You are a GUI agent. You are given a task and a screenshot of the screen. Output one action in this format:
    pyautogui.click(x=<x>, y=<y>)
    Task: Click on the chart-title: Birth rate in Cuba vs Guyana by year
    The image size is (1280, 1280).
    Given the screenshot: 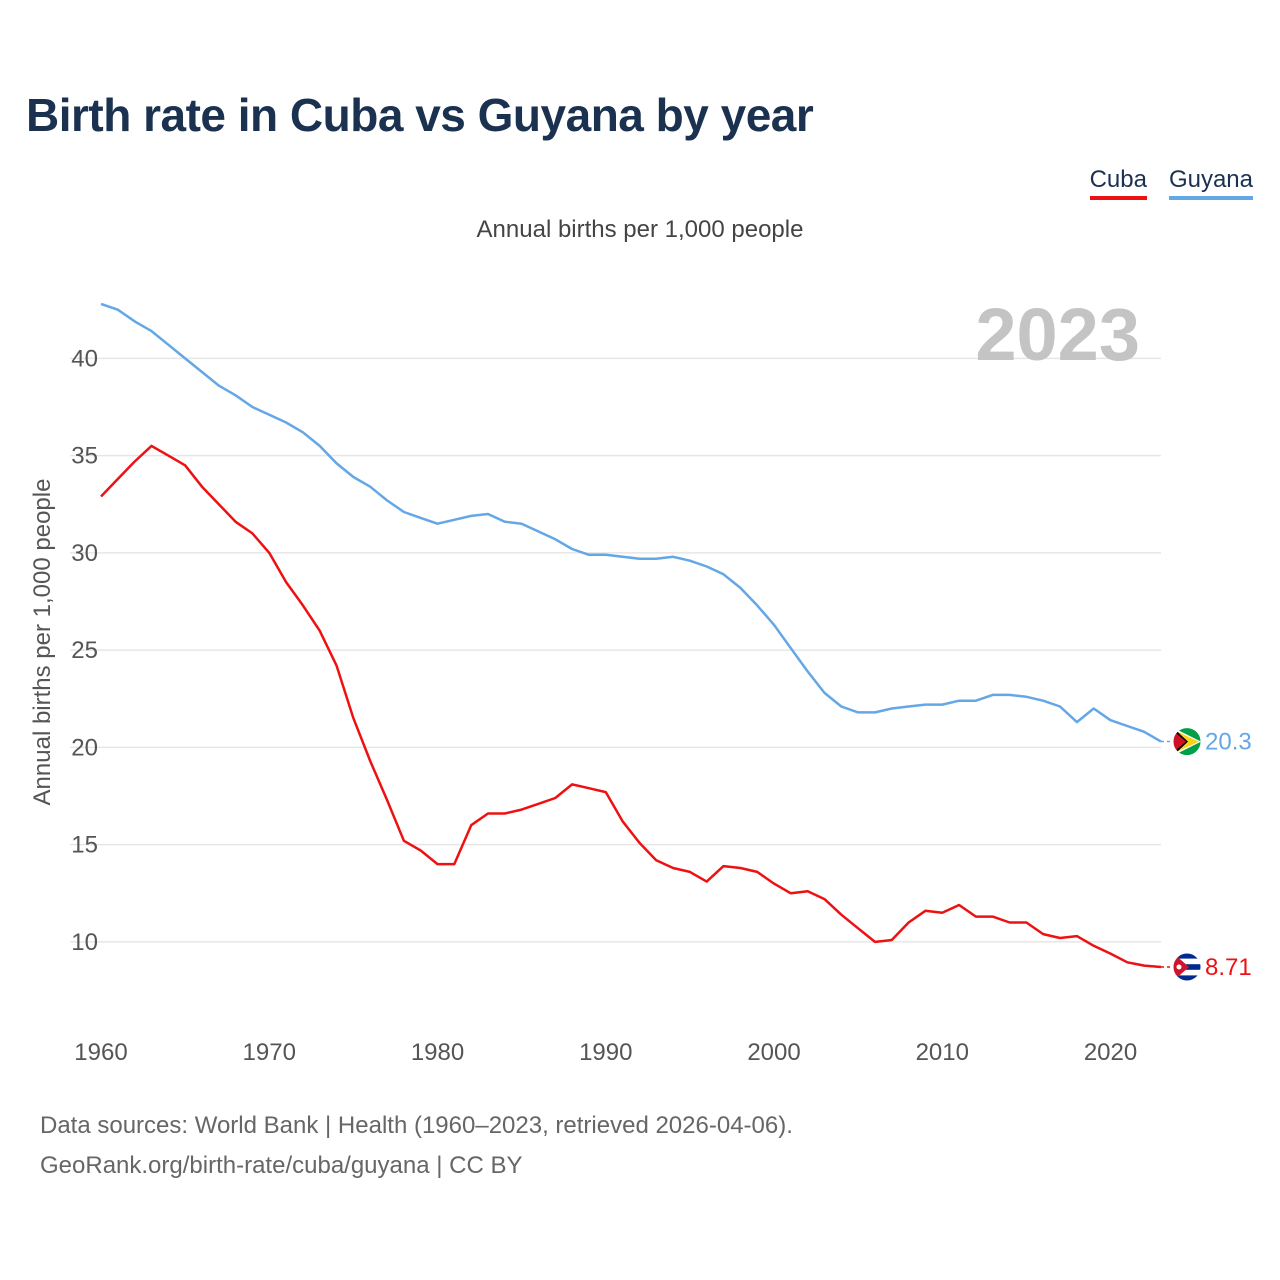 What is the action you would take?
    pyautogui.click(x=420, y=115)
    